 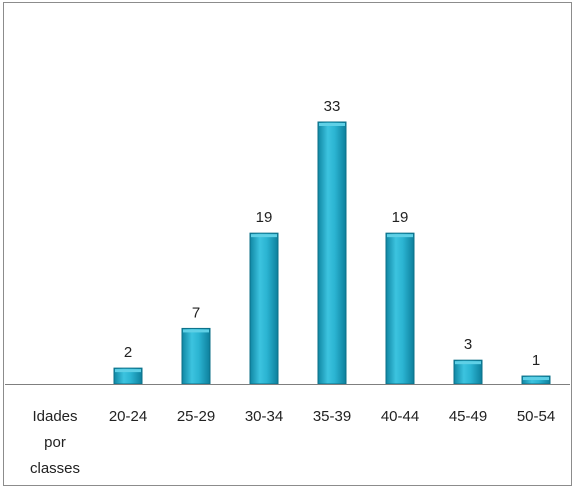 What do you see at coordinates (55, 468) in the screenshot?
I see `category-axis-title-line-3: classes` at bounding box center [55, 468].